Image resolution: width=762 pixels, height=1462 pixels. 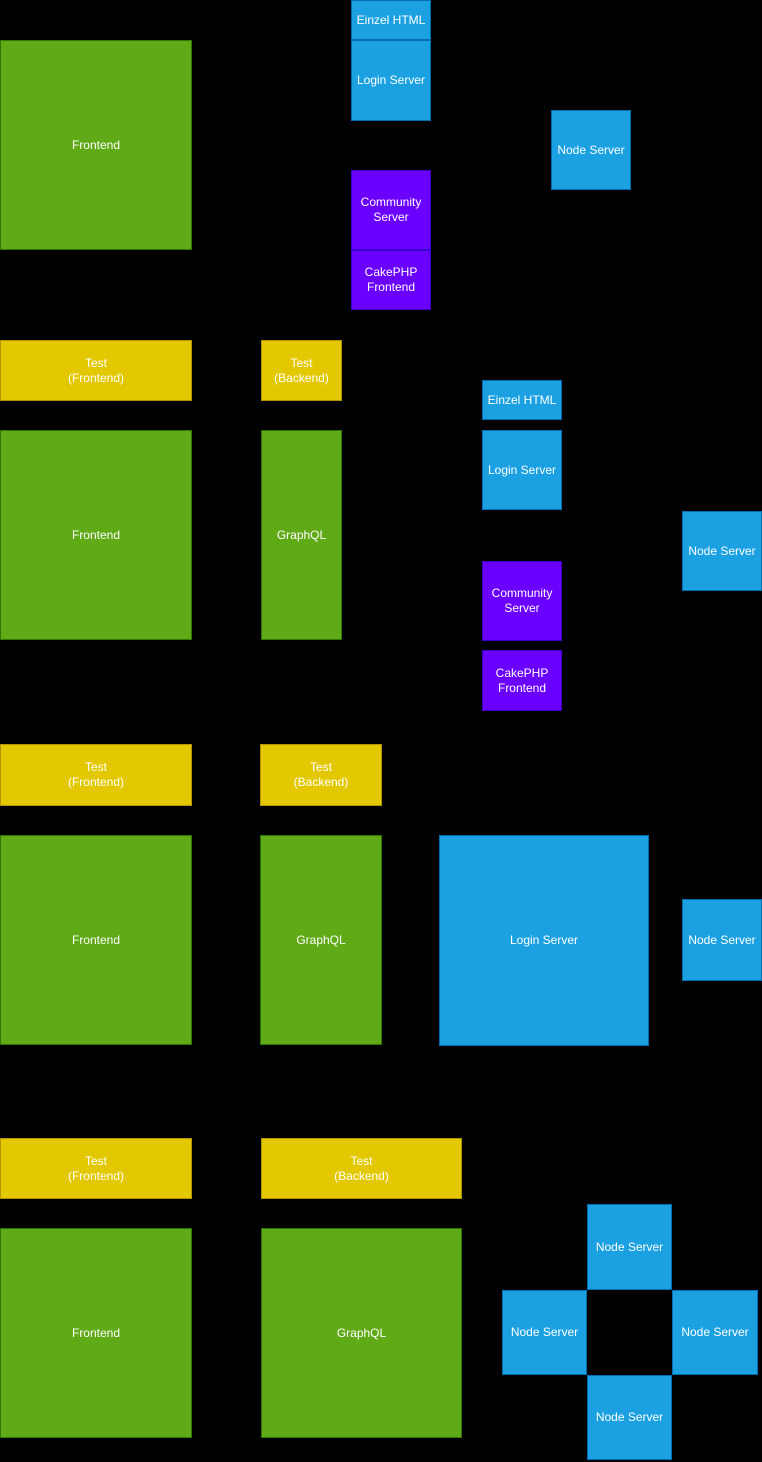 I want to click on stage-2-node-server: Node Server, so click(x=722, y=551).